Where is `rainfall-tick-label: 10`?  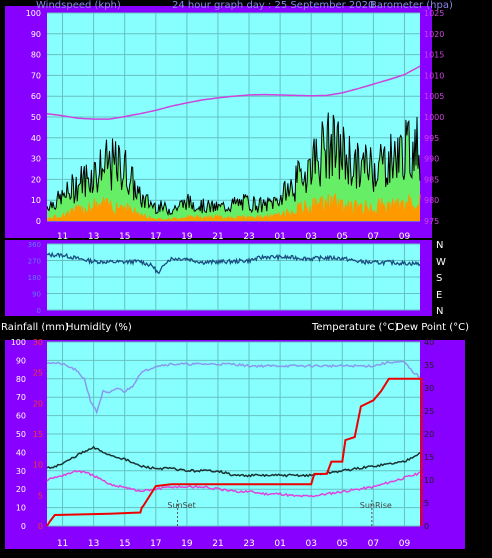 rainfall-tick-label: 10 is located at coordinates (38, 465).